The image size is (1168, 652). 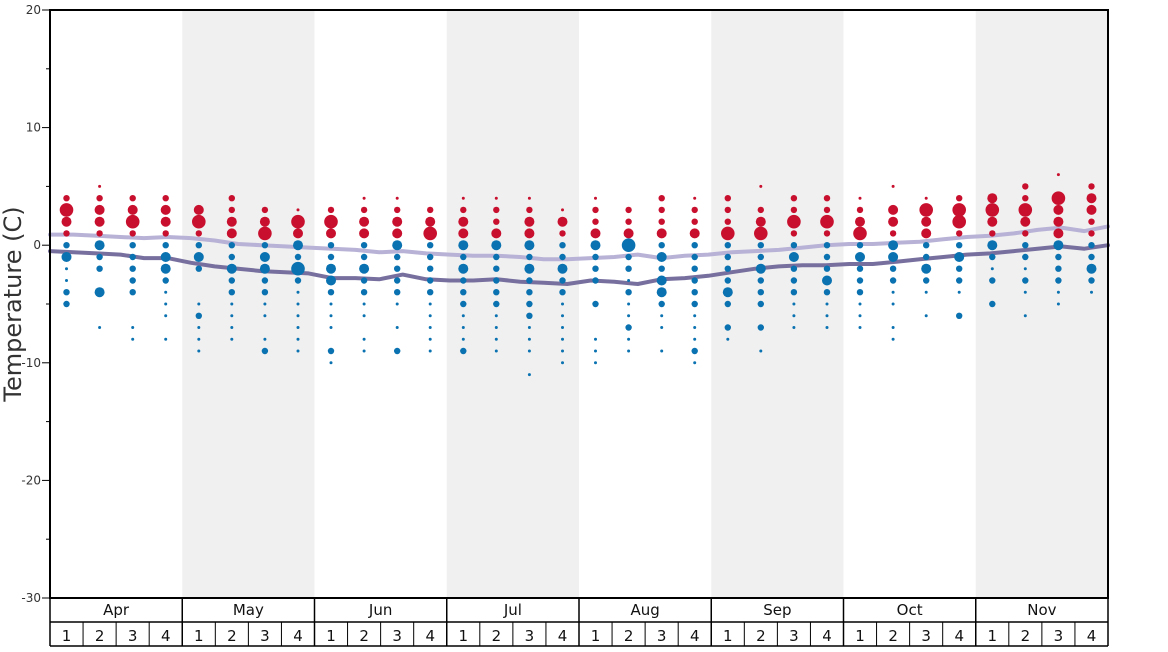 What do you see at coordinates (512, 610) in the screenshot?
I see `month-label: Jul` at bounding box center [512, 610].